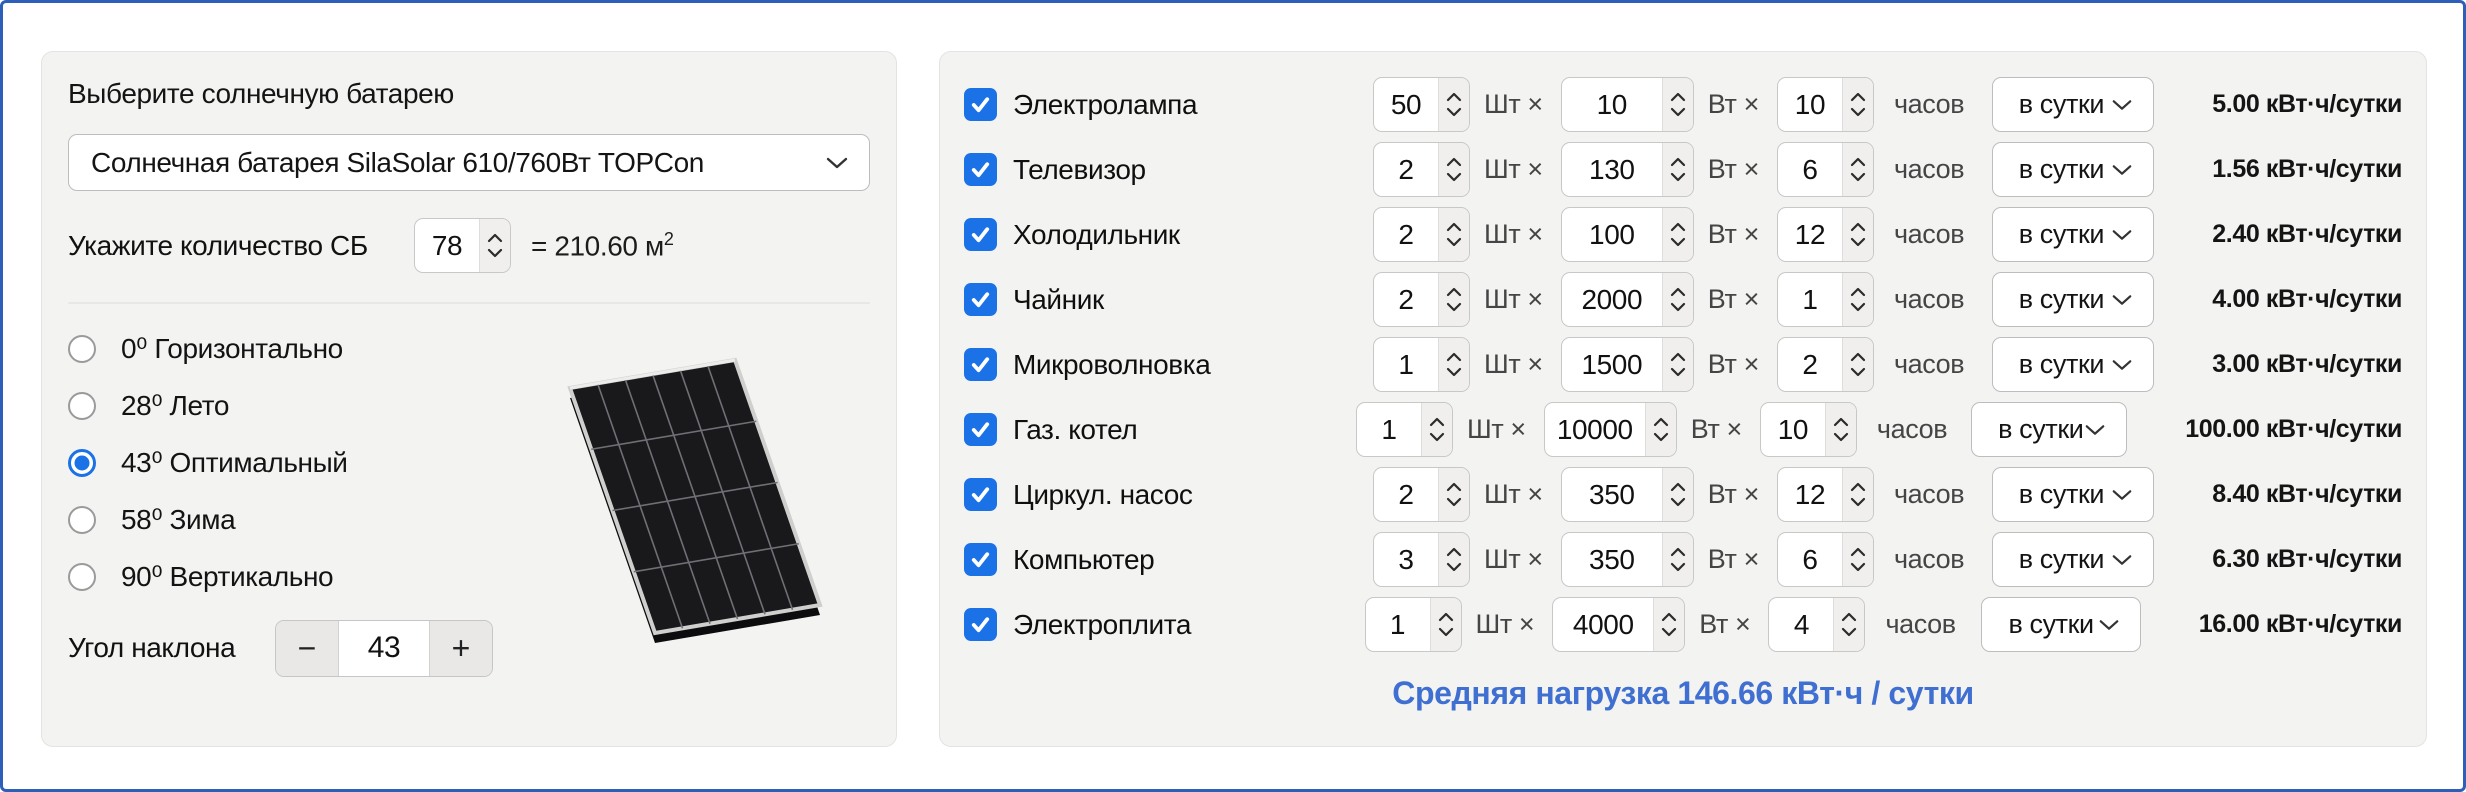 Image resolution: width=2466 pixels, height=792 pixels. Describe the element at coordinates (82, 462) in the screenshot. I see `radio-button-selected` at that location.